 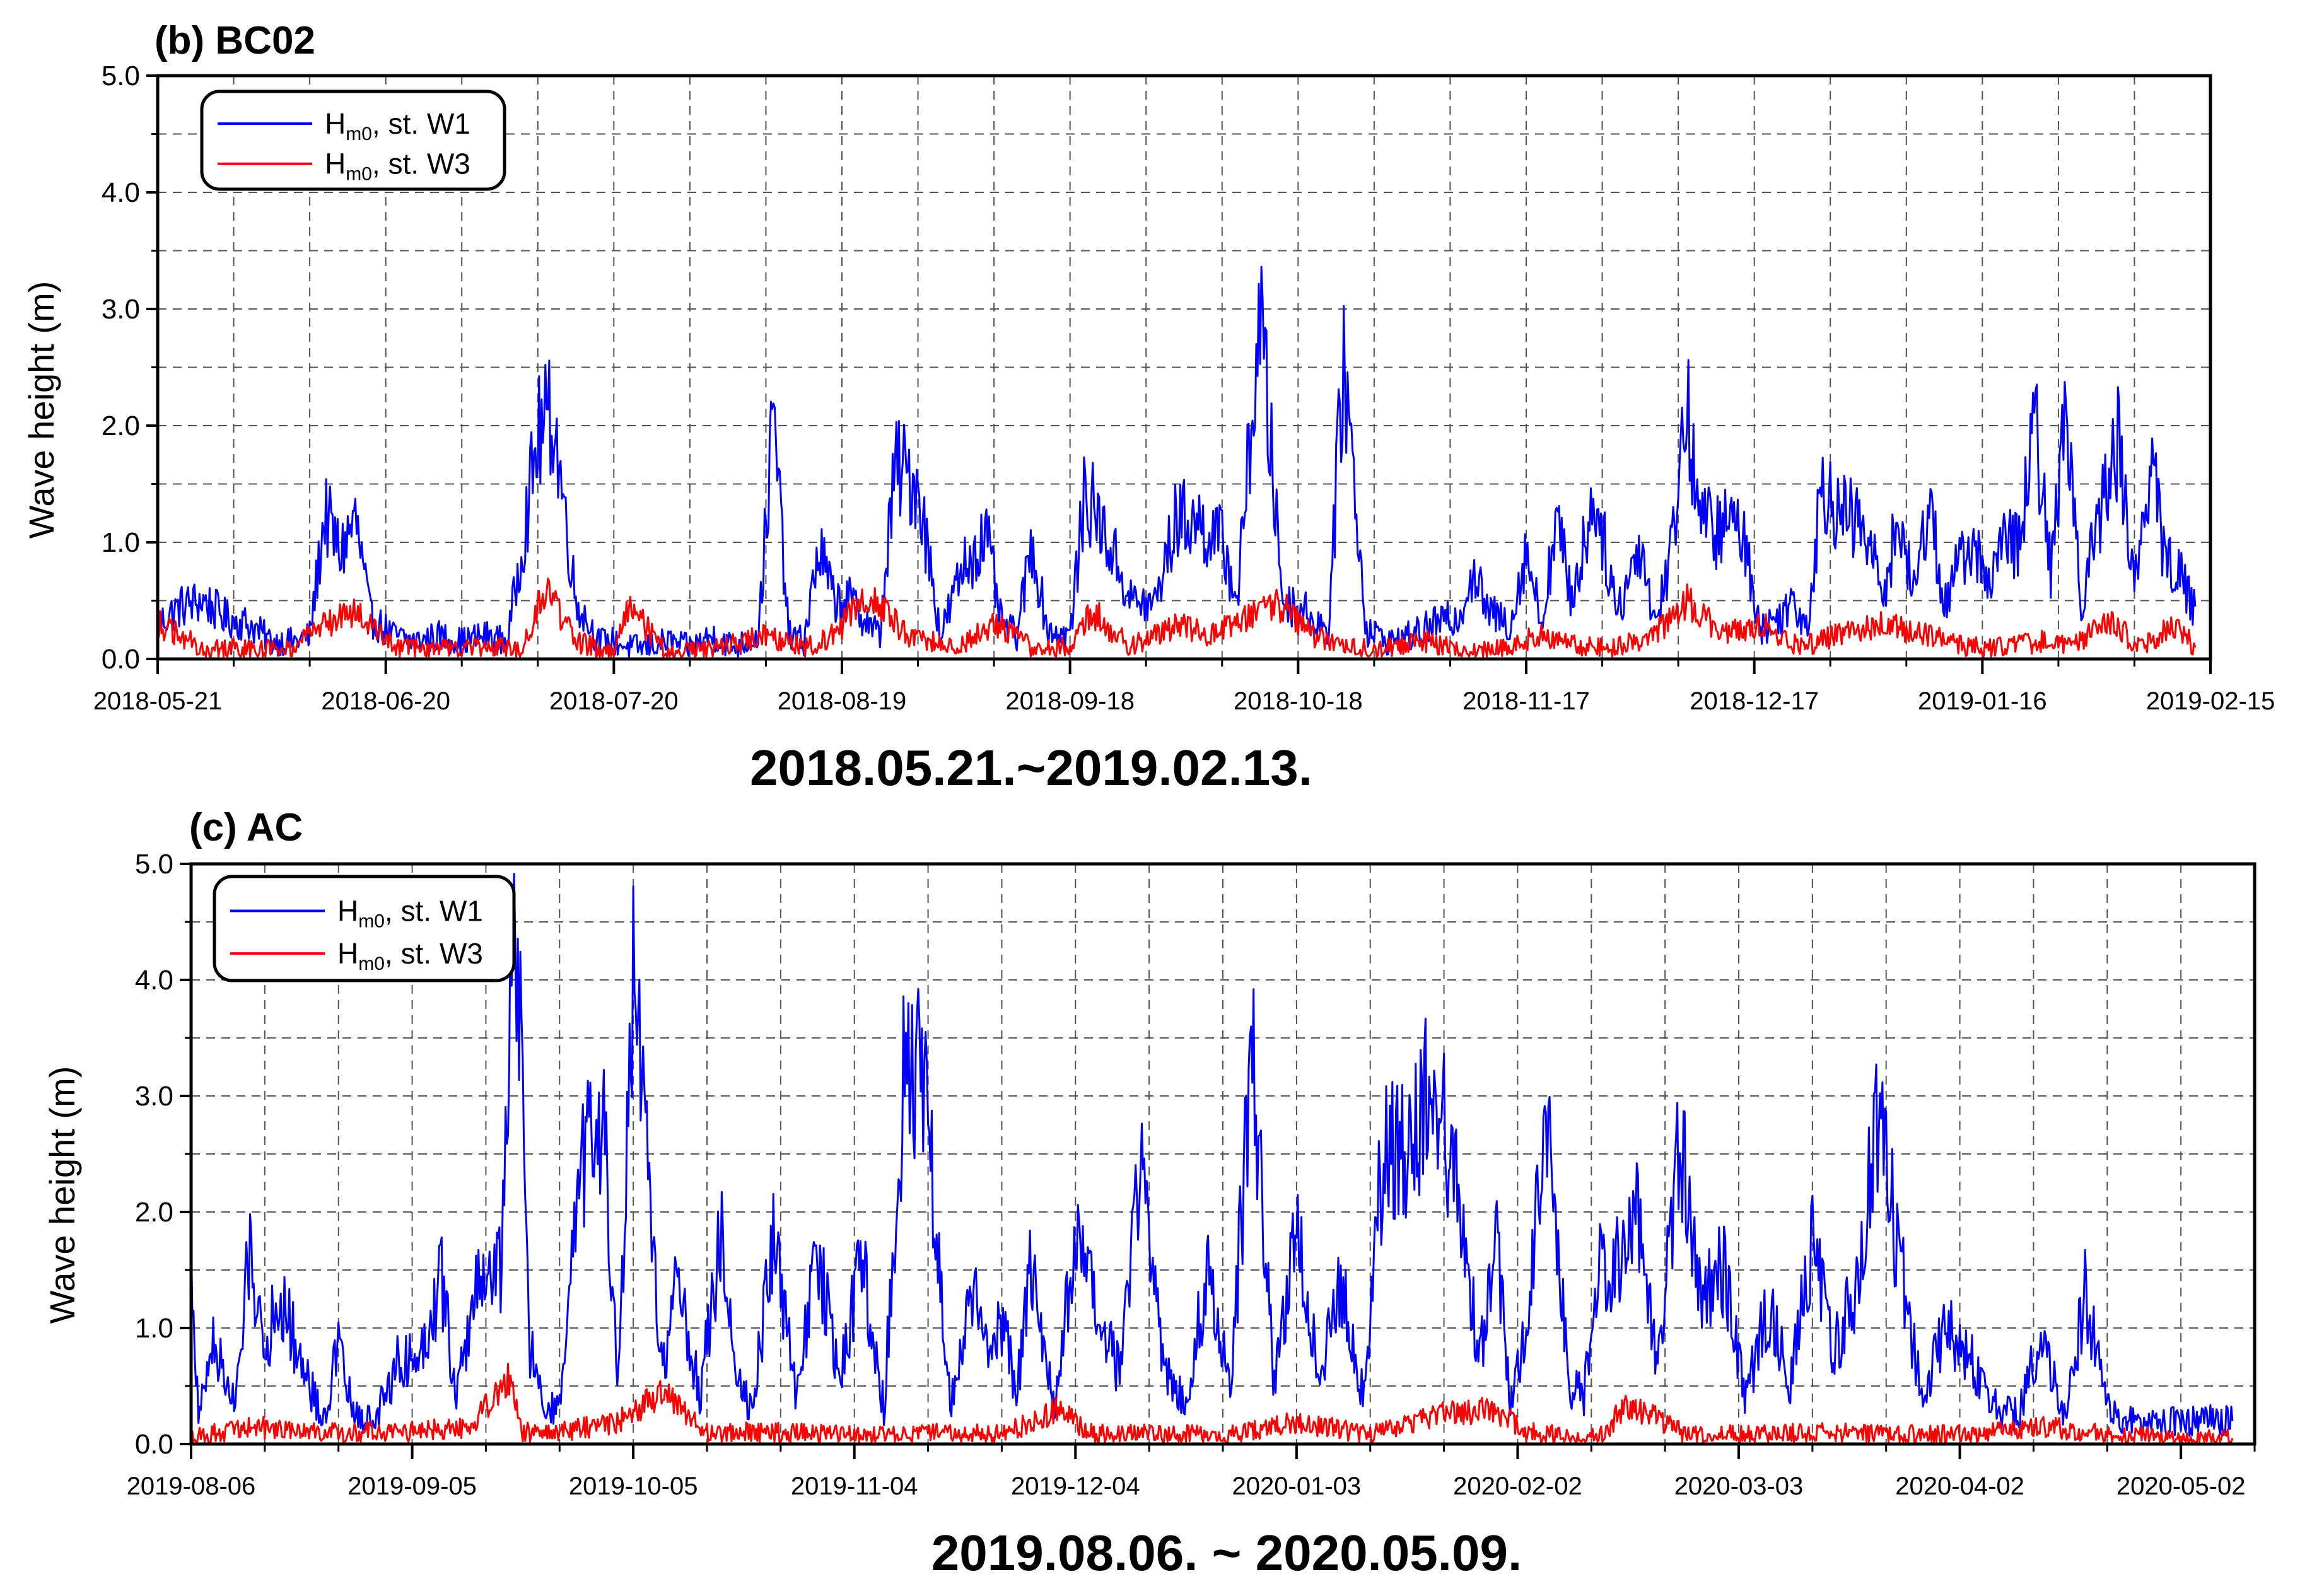 What do you see at coordinates (854, 1486) in the screenshot?
I see `x-tick-label: 2019-11-04` at bounding box center [854, 1486].